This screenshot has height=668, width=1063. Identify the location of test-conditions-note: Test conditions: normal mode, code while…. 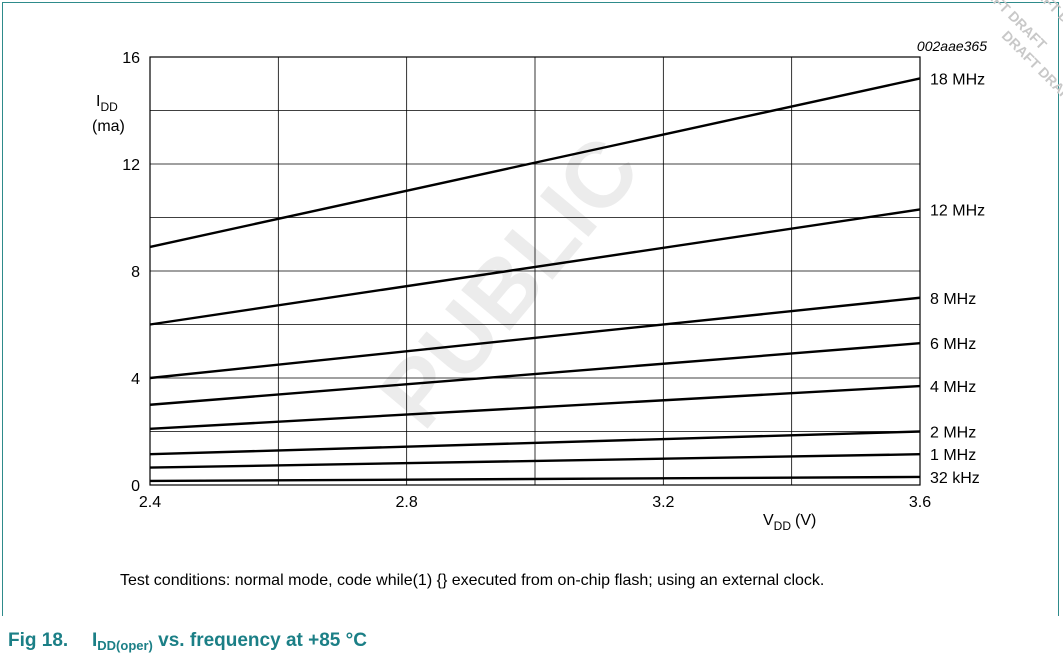
(472, 580).